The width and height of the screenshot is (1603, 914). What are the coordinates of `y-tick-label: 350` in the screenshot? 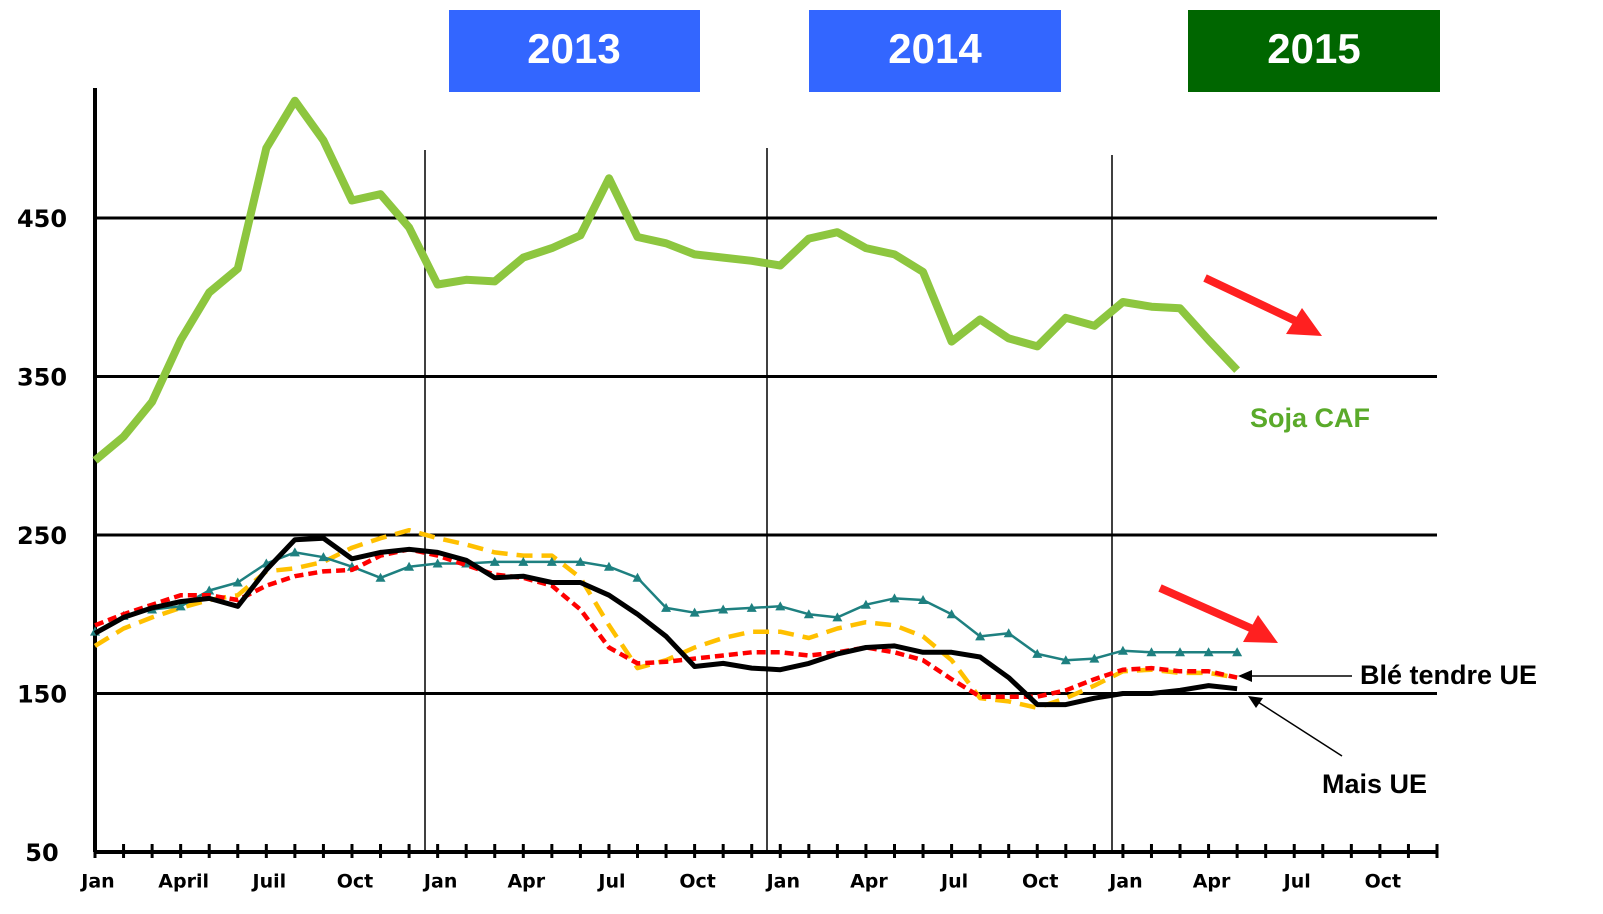 It's located at (42, 377).